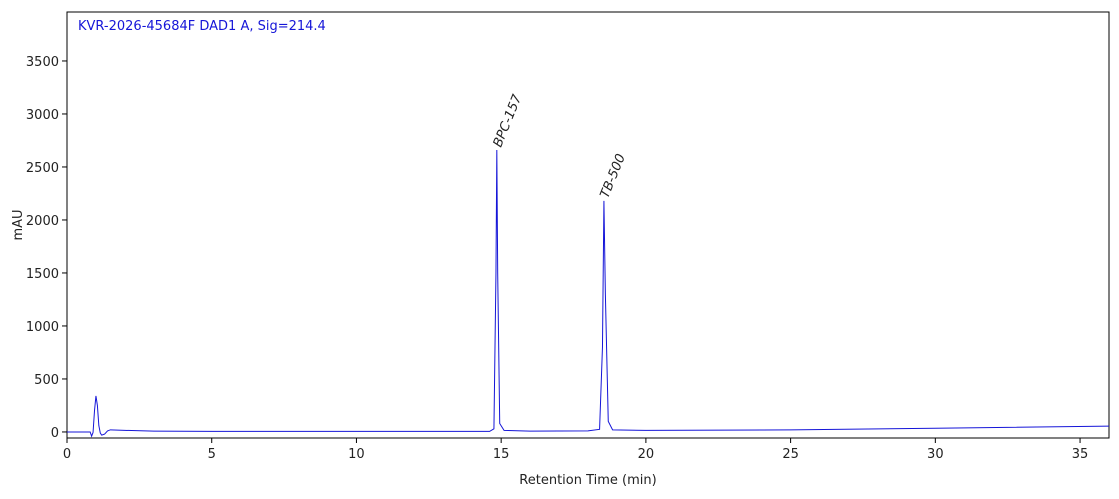  Describe the element at coordinates (42, 168) in the screenshot. I see `y-tick-label: 2500` at that location.